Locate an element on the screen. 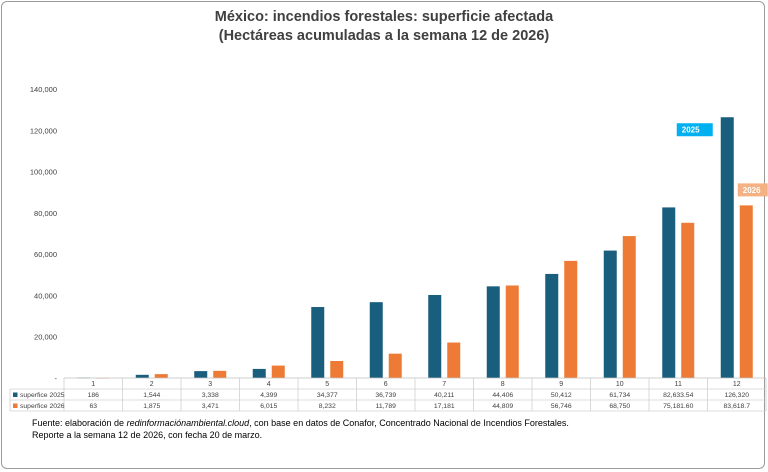  x-tick-label: 7 is located at coordinates (444, 384).